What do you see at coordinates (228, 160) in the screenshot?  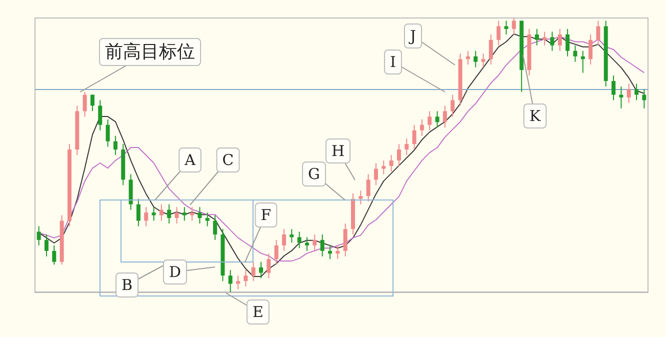 I see `annotation: C` at bounding box center [228, 160].